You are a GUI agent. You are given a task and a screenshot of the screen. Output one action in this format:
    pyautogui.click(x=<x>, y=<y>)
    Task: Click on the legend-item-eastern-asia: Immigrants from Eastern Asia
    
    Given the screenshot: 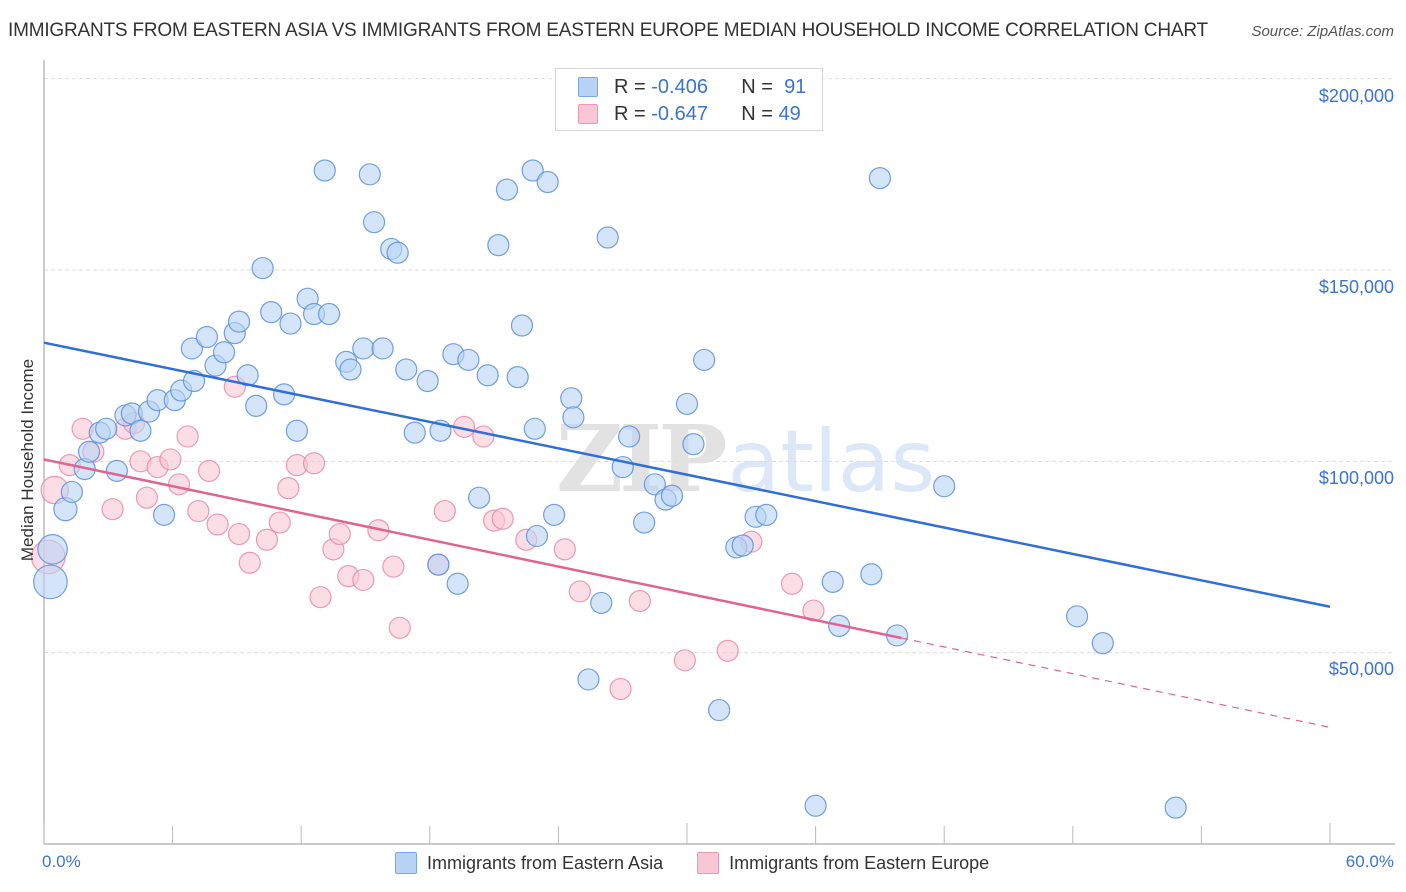 What is the action you would take?
    pyautogui.click(x=529, y=863)
    